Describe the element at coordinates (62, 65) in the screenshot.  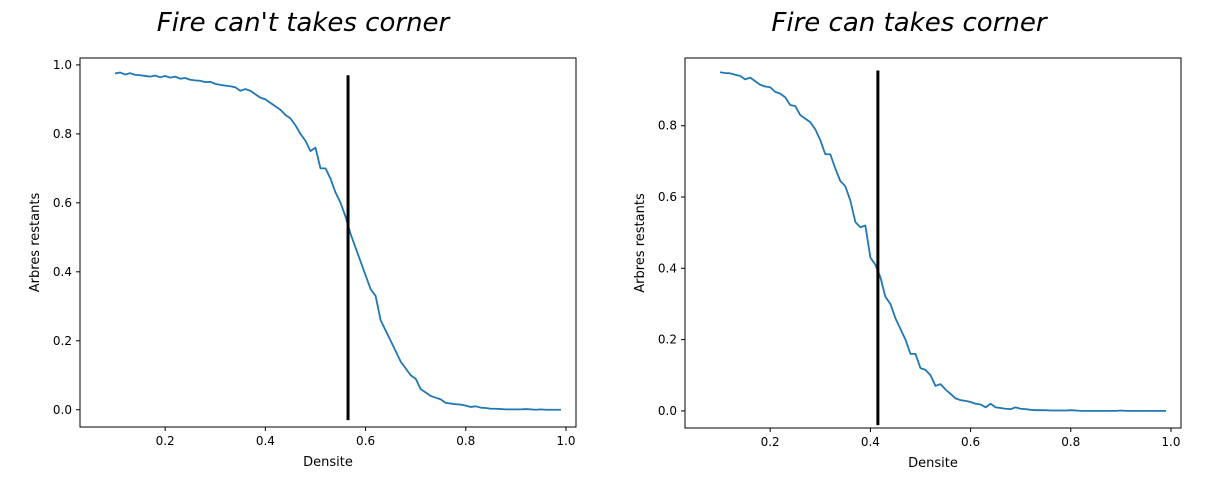
I see `y-tick-label: 1.0` at that location.